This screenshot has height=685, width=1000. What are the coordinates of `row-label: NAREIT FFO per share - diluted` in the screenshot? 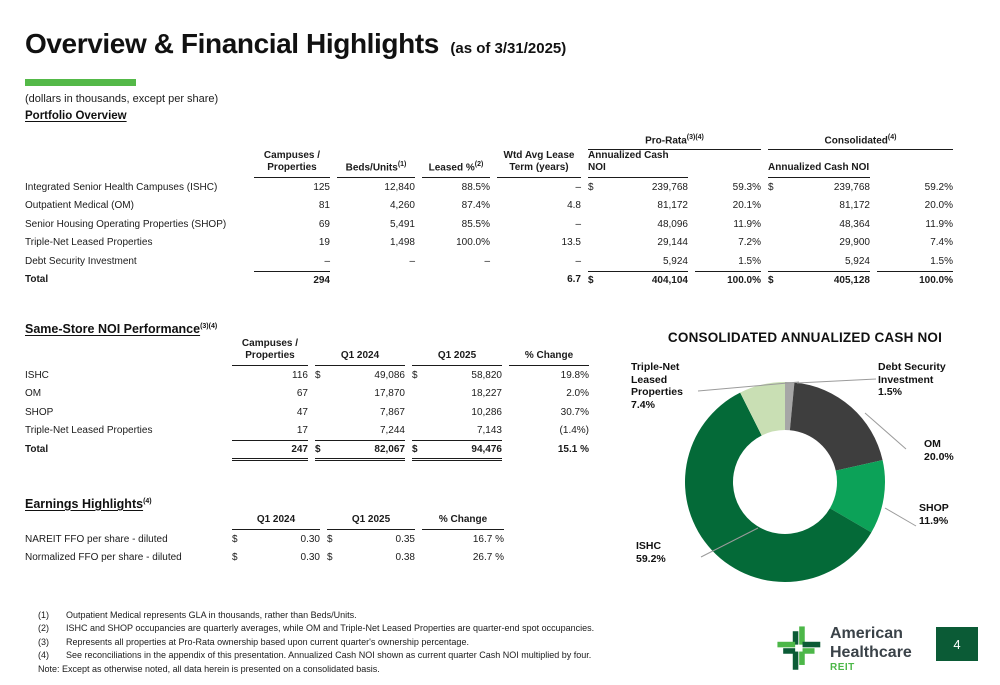 It's located at (96, 539).